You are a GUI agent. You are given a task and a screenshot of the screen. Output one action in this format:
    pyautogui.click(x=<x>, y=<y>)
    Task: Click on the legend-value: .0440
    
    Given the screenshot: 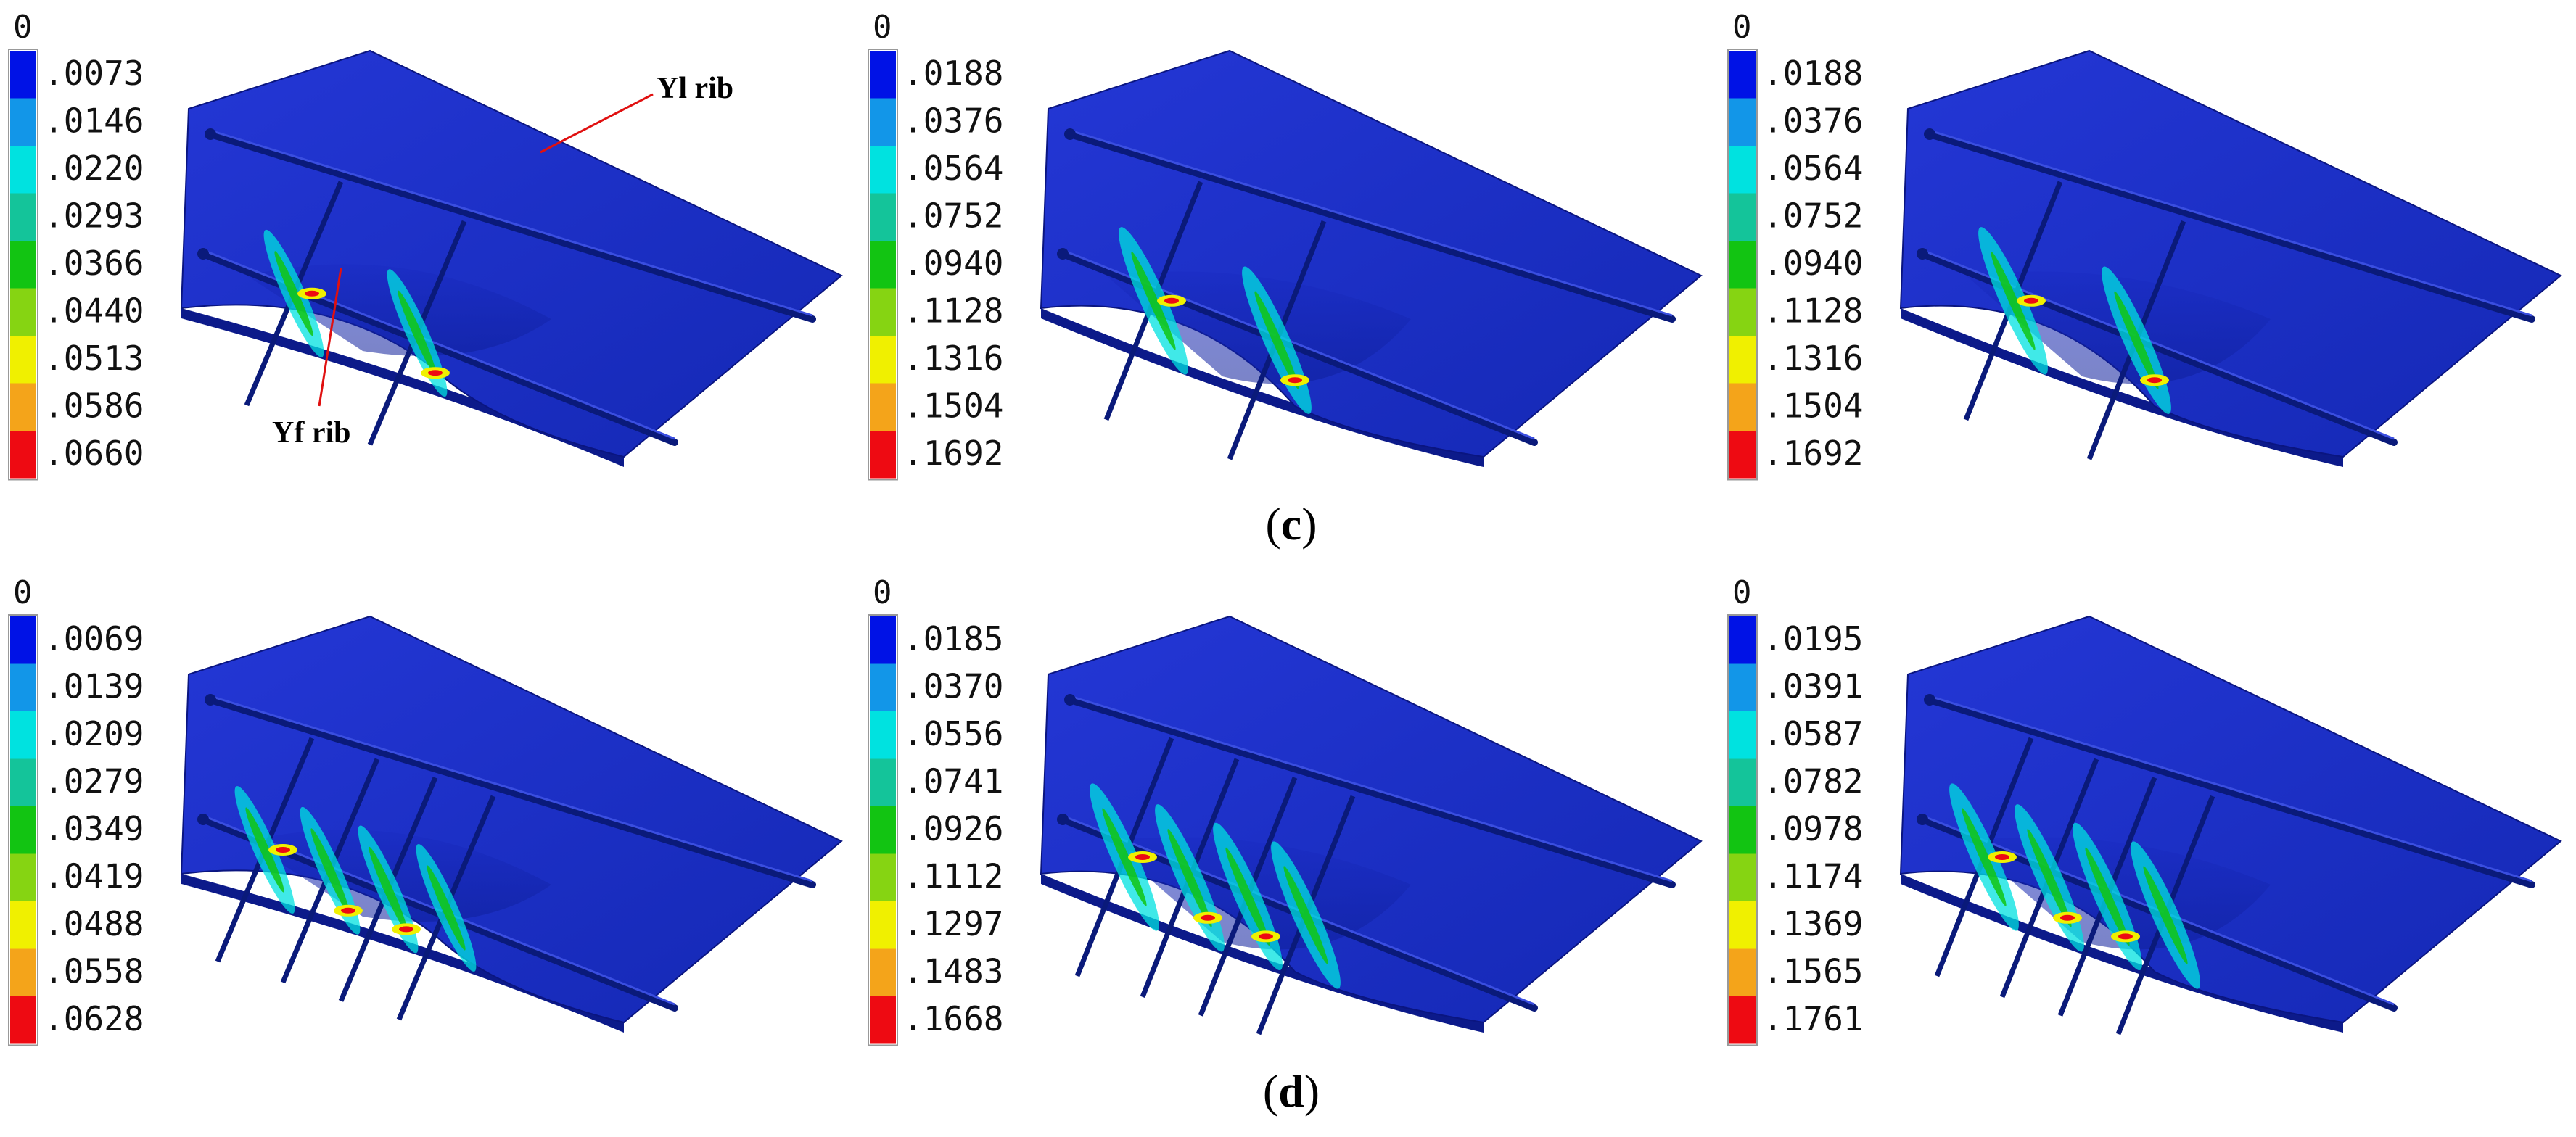 What is the action you would take?
    pyautogui.click(x=94, y=311)
    